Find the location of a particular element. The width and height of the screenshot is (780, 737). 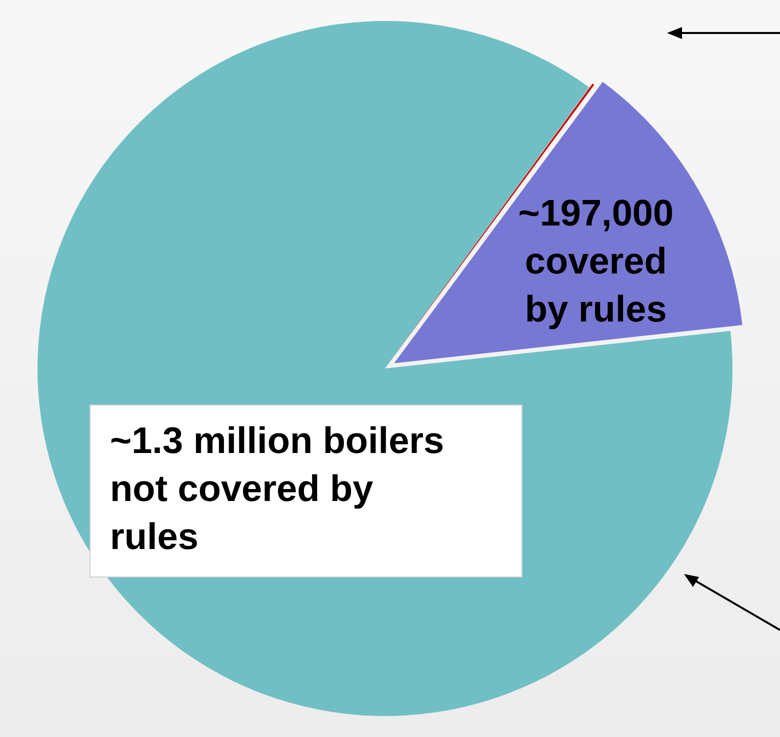

slice-label: ~1.3 million boilers not covered by rules is located at coordinates (277, 489).